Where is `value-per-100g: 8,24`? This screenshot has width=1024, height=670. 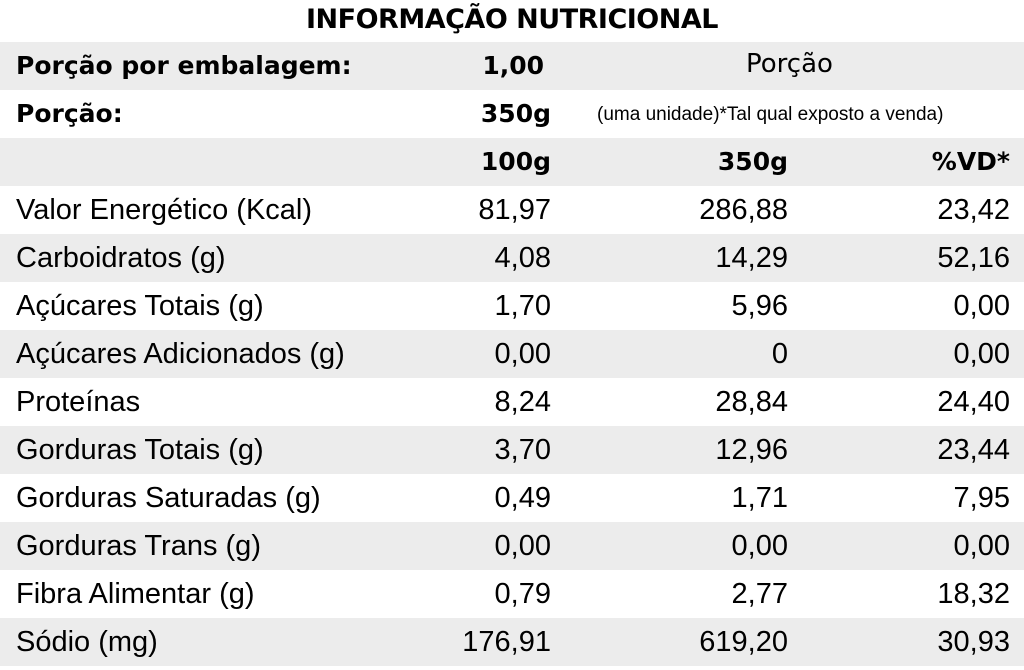 value-per-100g: 8,24 is located at coordinates (522, 402).